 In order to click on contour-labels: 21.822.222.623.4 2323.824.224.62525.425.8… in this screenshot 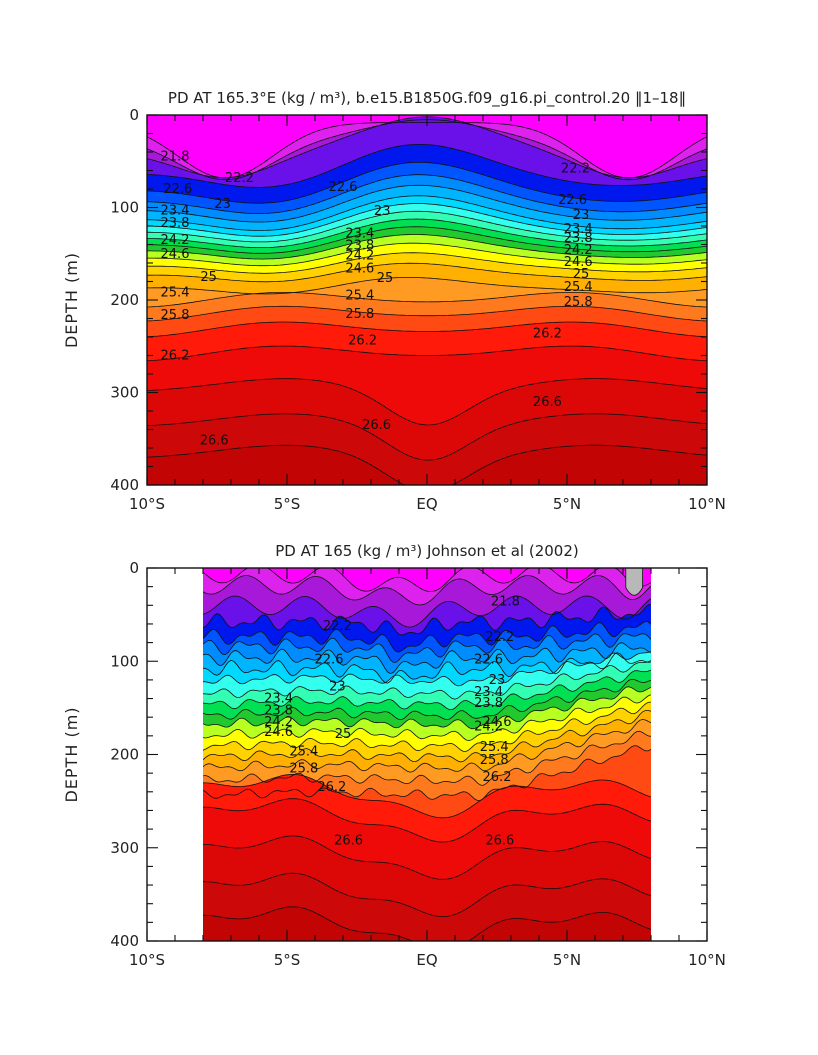, I will do `click(377, 299)`.